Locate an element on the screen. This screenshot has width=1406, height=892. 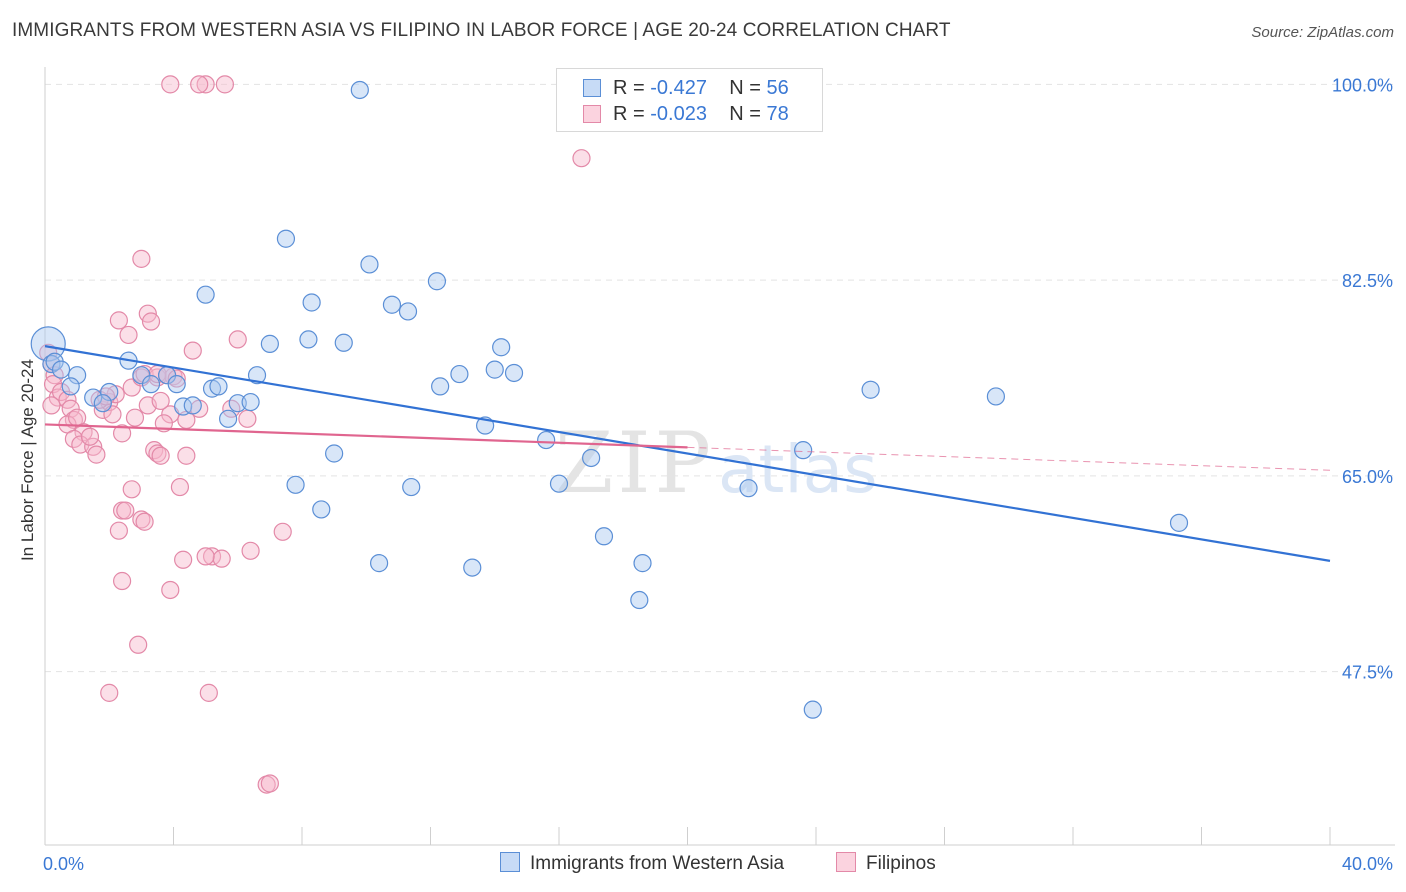
bottom-legend-label-blue: Immigrants from Western Asia is located at coordinates (657, 863).